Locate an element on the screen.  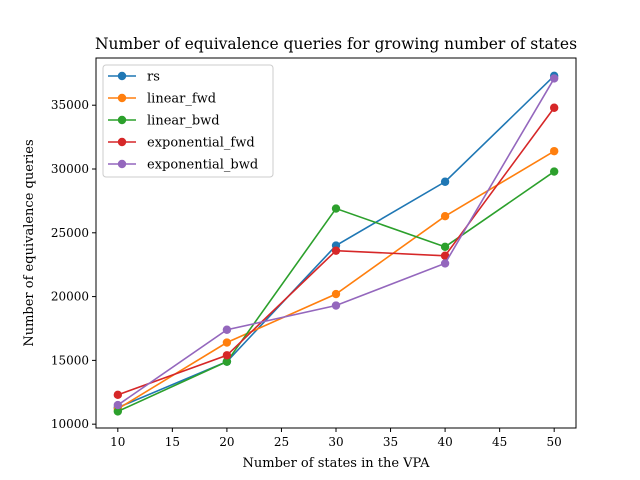
legend-label: linear_fwd is located at coordinates (181, 99).